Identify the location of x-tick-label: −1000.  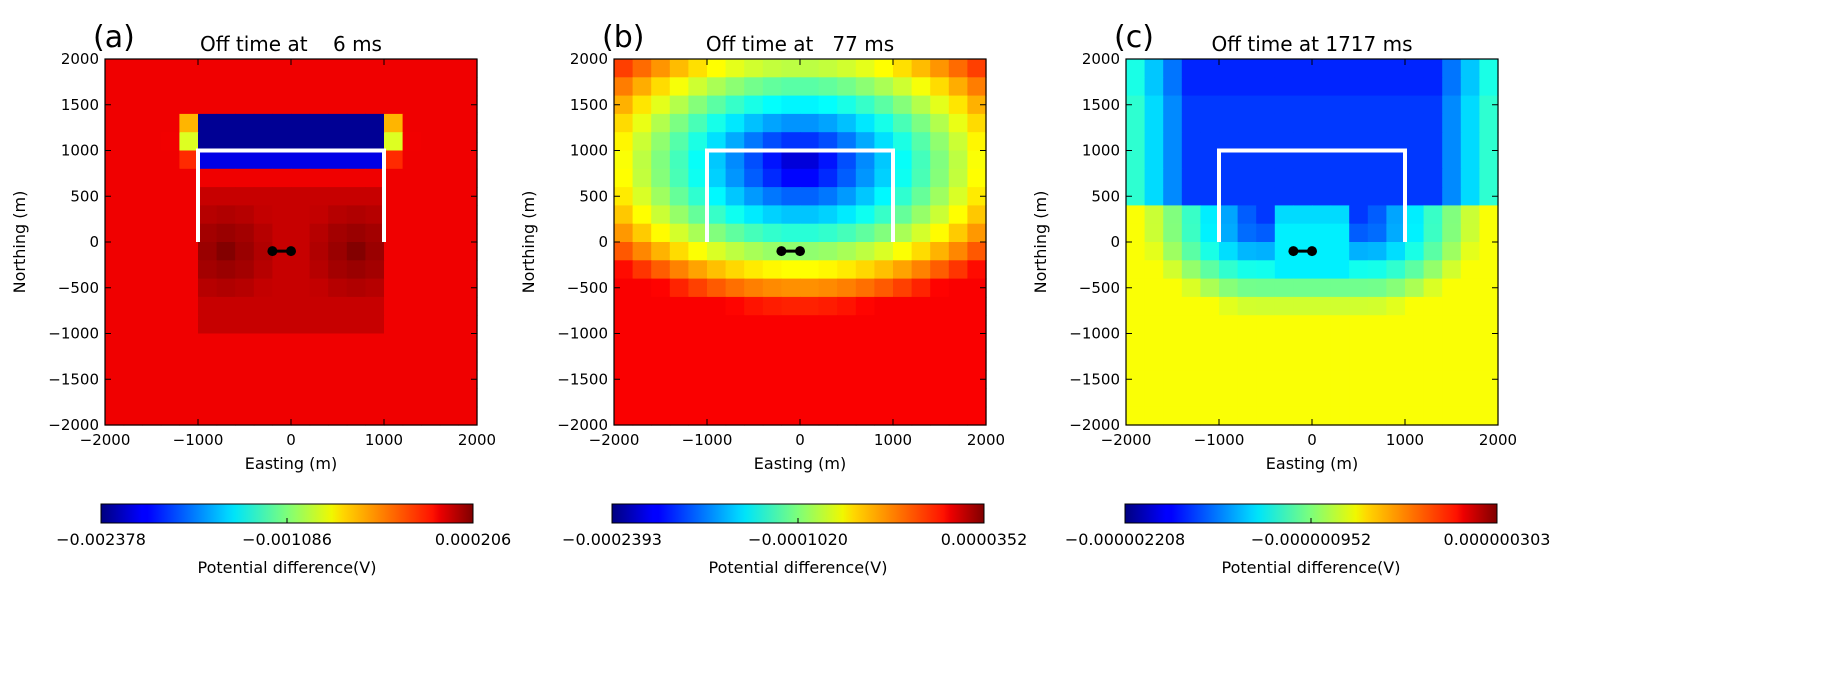
(707, 440).